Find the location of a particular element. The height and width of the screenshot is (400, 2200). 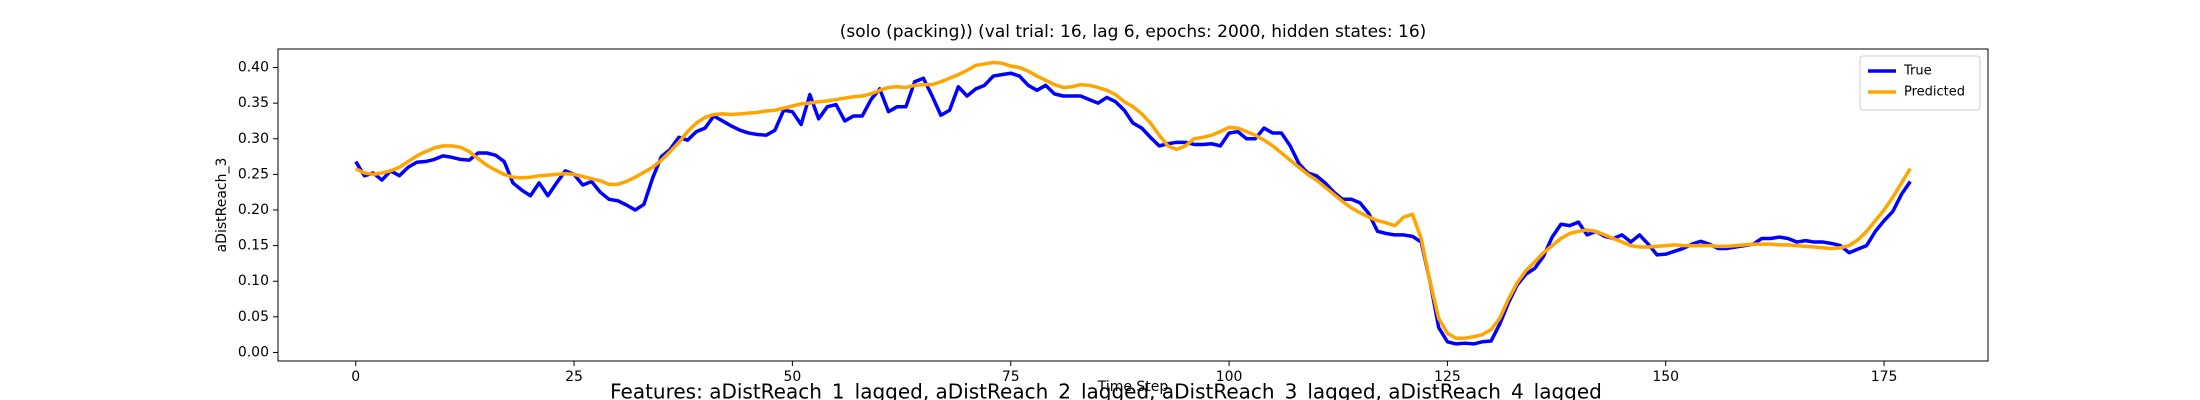

legend-label: True is located at coordinates (1917, 71).